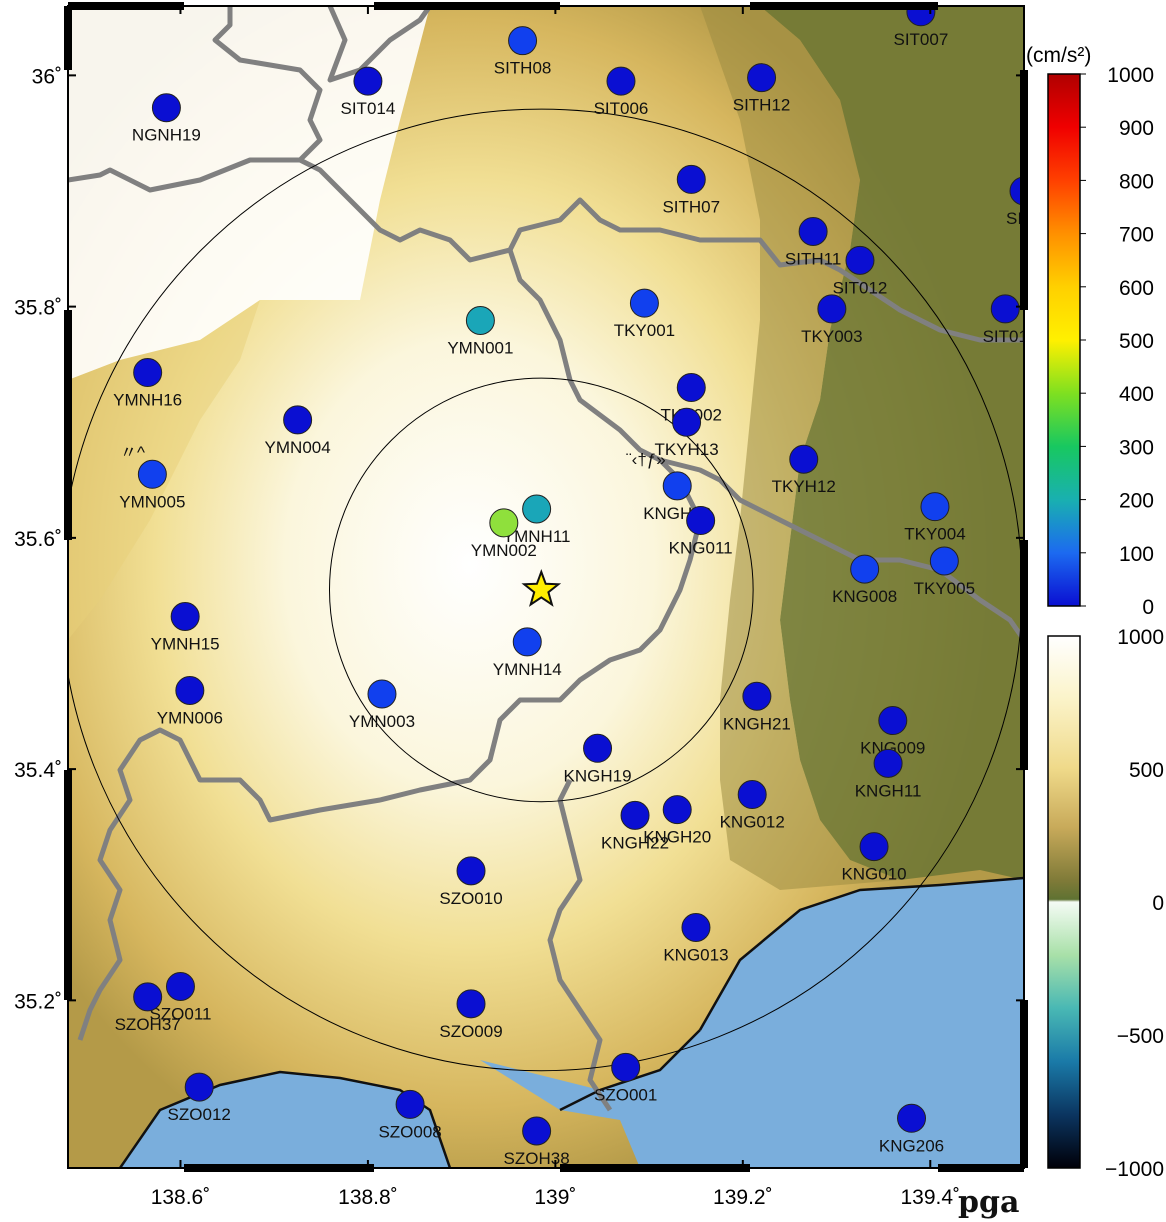 The height and width of the screenshot is (1222, 1166). Describe the element at coordinates (892, 748) in the screenshot. I see `station-label: KNG009` at that location.